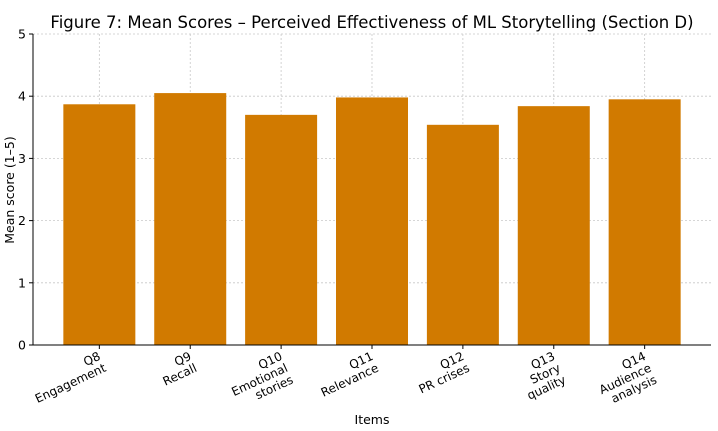 This screenshot has height=431, width=718. Describe the element at coordinates (25, 190) in the screenshot. I see `y-ticks: 0 1 2 3 4 5` at that location.